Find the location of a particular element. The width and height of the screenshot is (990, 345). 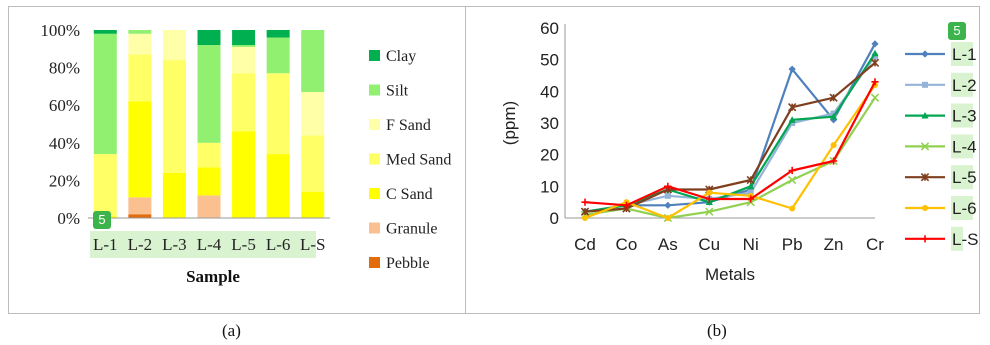

x-tick-label: L-1 is located at coordinates (105, 244).